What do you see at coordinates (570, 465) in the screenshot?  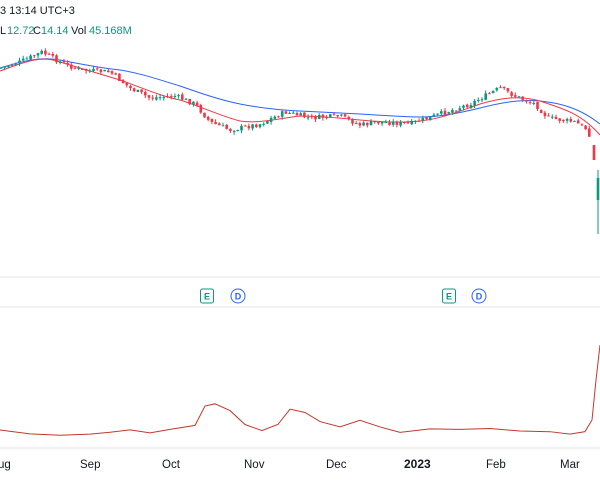 I see `x-tick-label: Mar` at bounding box center [570, 465].